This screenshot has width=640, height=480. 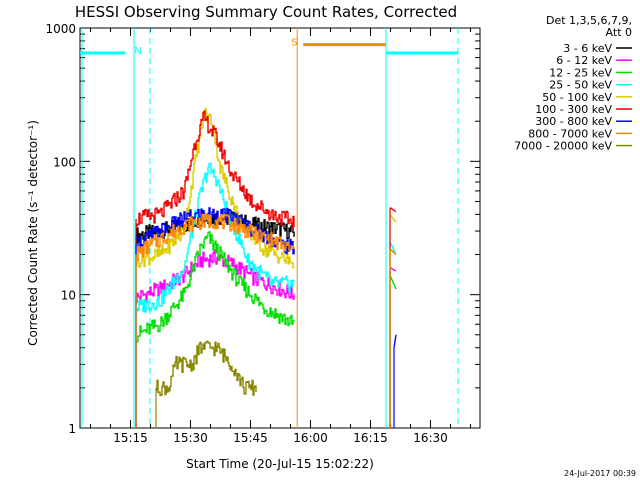 What do you see at coordinates (573, 109) in the screenshot?
I see `legend-entry-label: 100 - 300 keV` at bounding box center [573, 109].